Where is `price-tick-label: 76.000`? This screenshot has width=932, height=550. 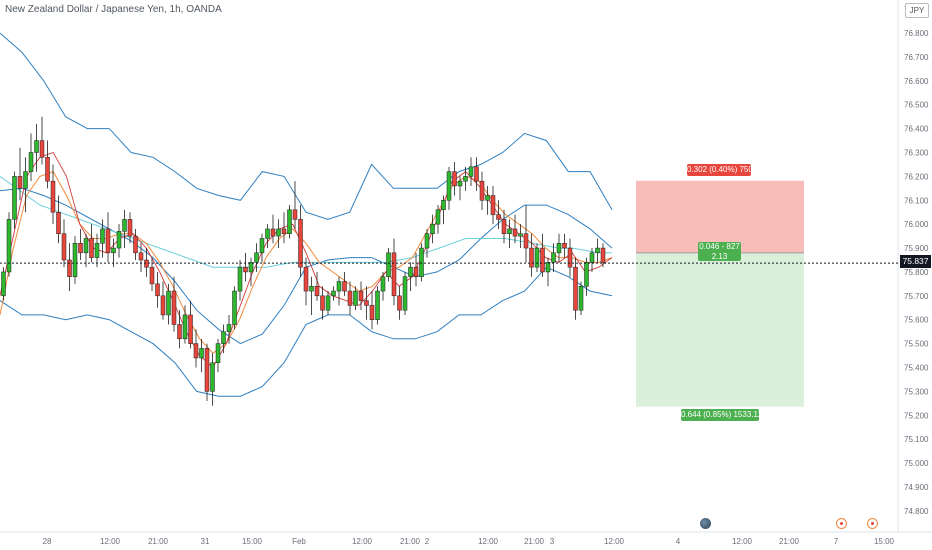
price-tick-label: 76.000 is located at coordinates (916, 224).